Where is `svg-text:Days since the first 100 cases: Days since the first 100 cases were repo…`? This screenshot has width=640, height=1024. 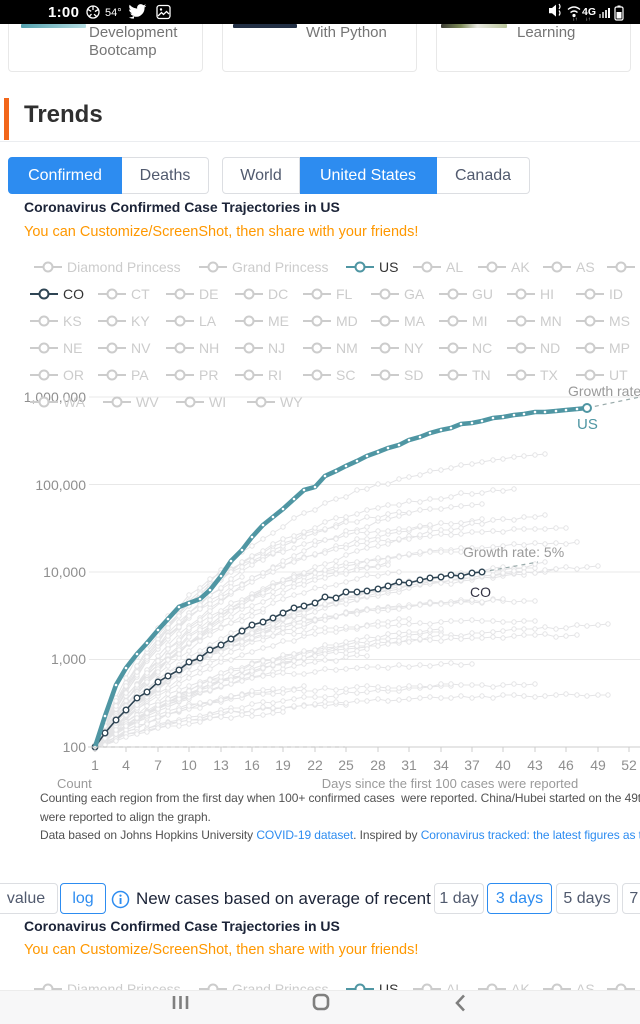
svg-text:Days since the first 100 cases: Days since the first 100 cases were repo… is located at coordinates (450, 783).